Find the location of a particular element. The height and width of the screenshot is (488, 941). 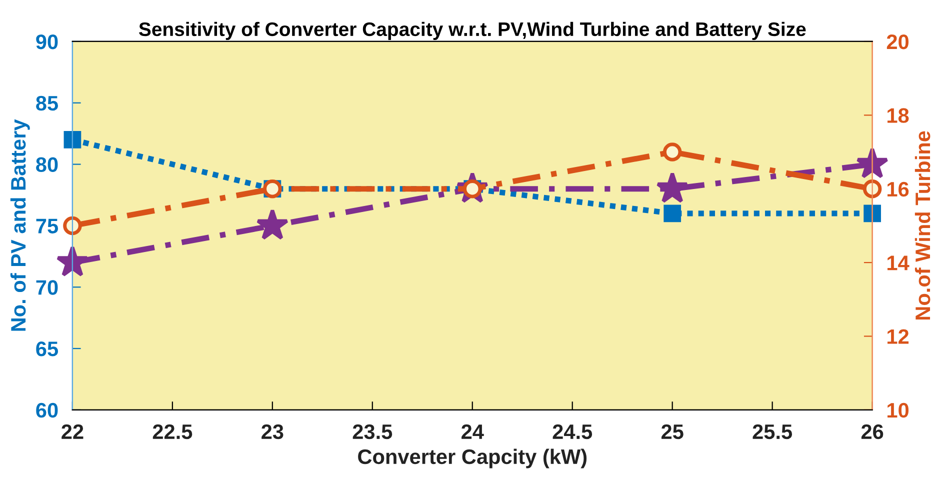

x-tick-label: 24.5 is located at coordinates (572, 432).